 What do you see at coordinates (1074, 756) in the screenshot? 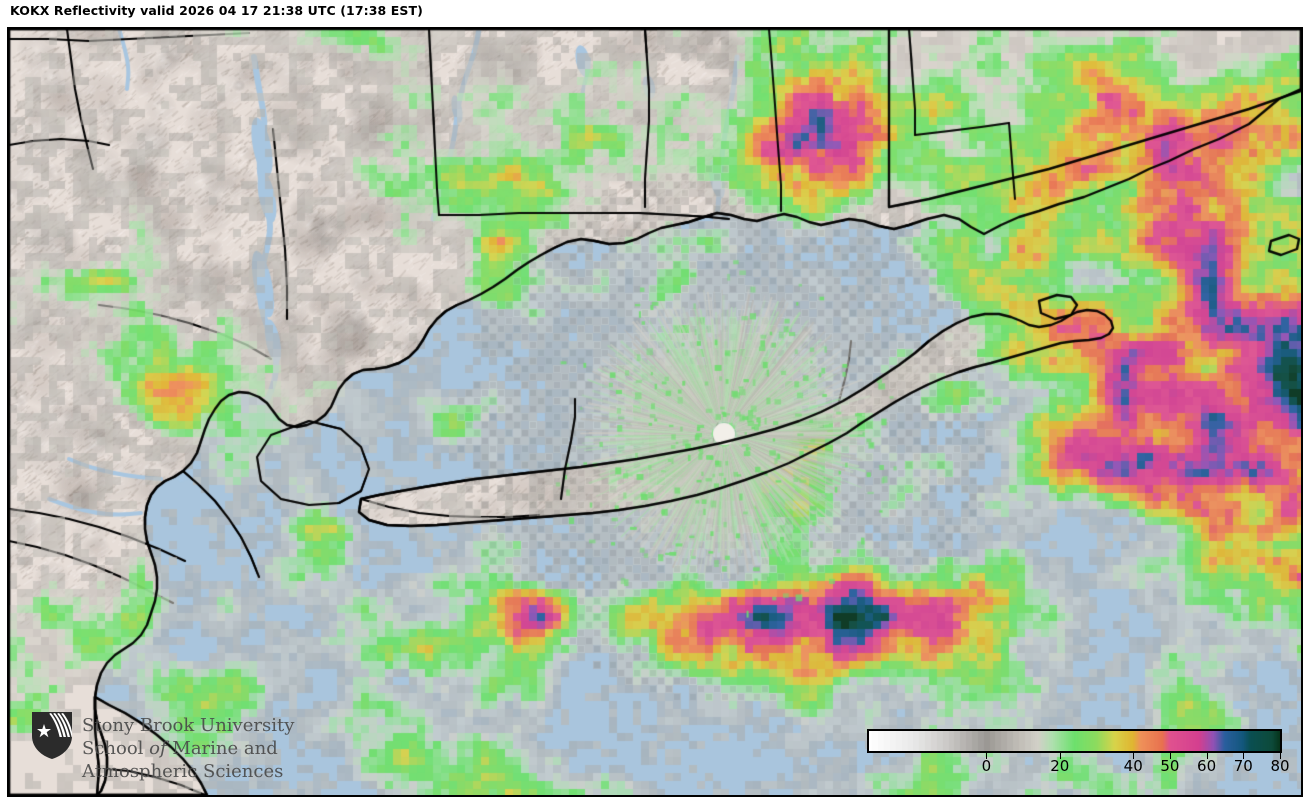
I see `colorbar-ticks` at bounding box center [1074, 756].